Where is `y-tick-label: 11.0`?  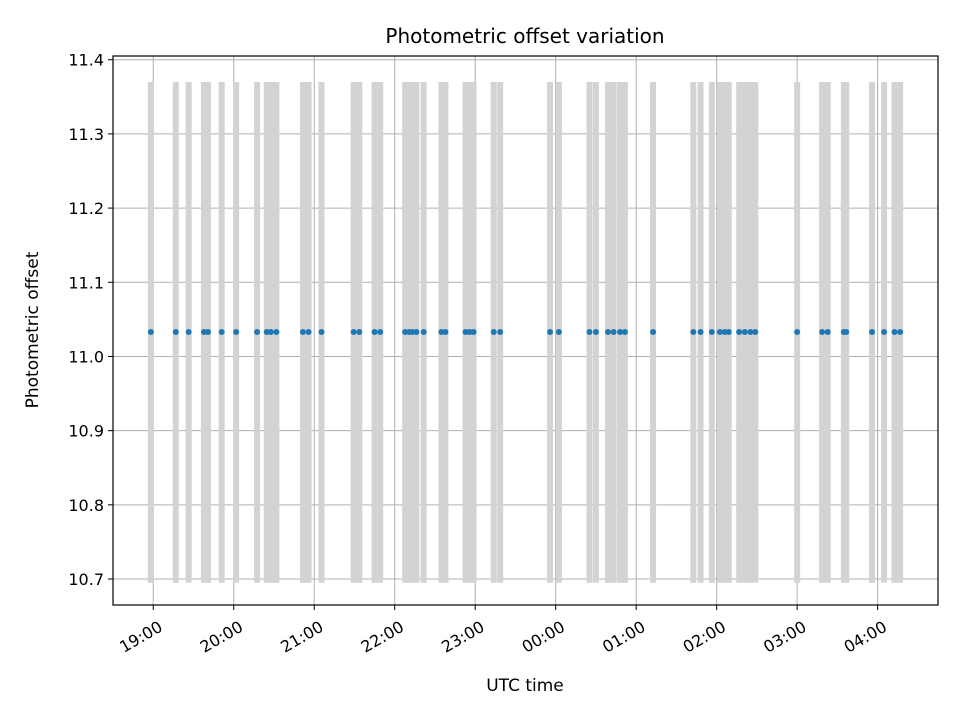
y-tick-label: 11.0 is located at coordinates (86, 356).